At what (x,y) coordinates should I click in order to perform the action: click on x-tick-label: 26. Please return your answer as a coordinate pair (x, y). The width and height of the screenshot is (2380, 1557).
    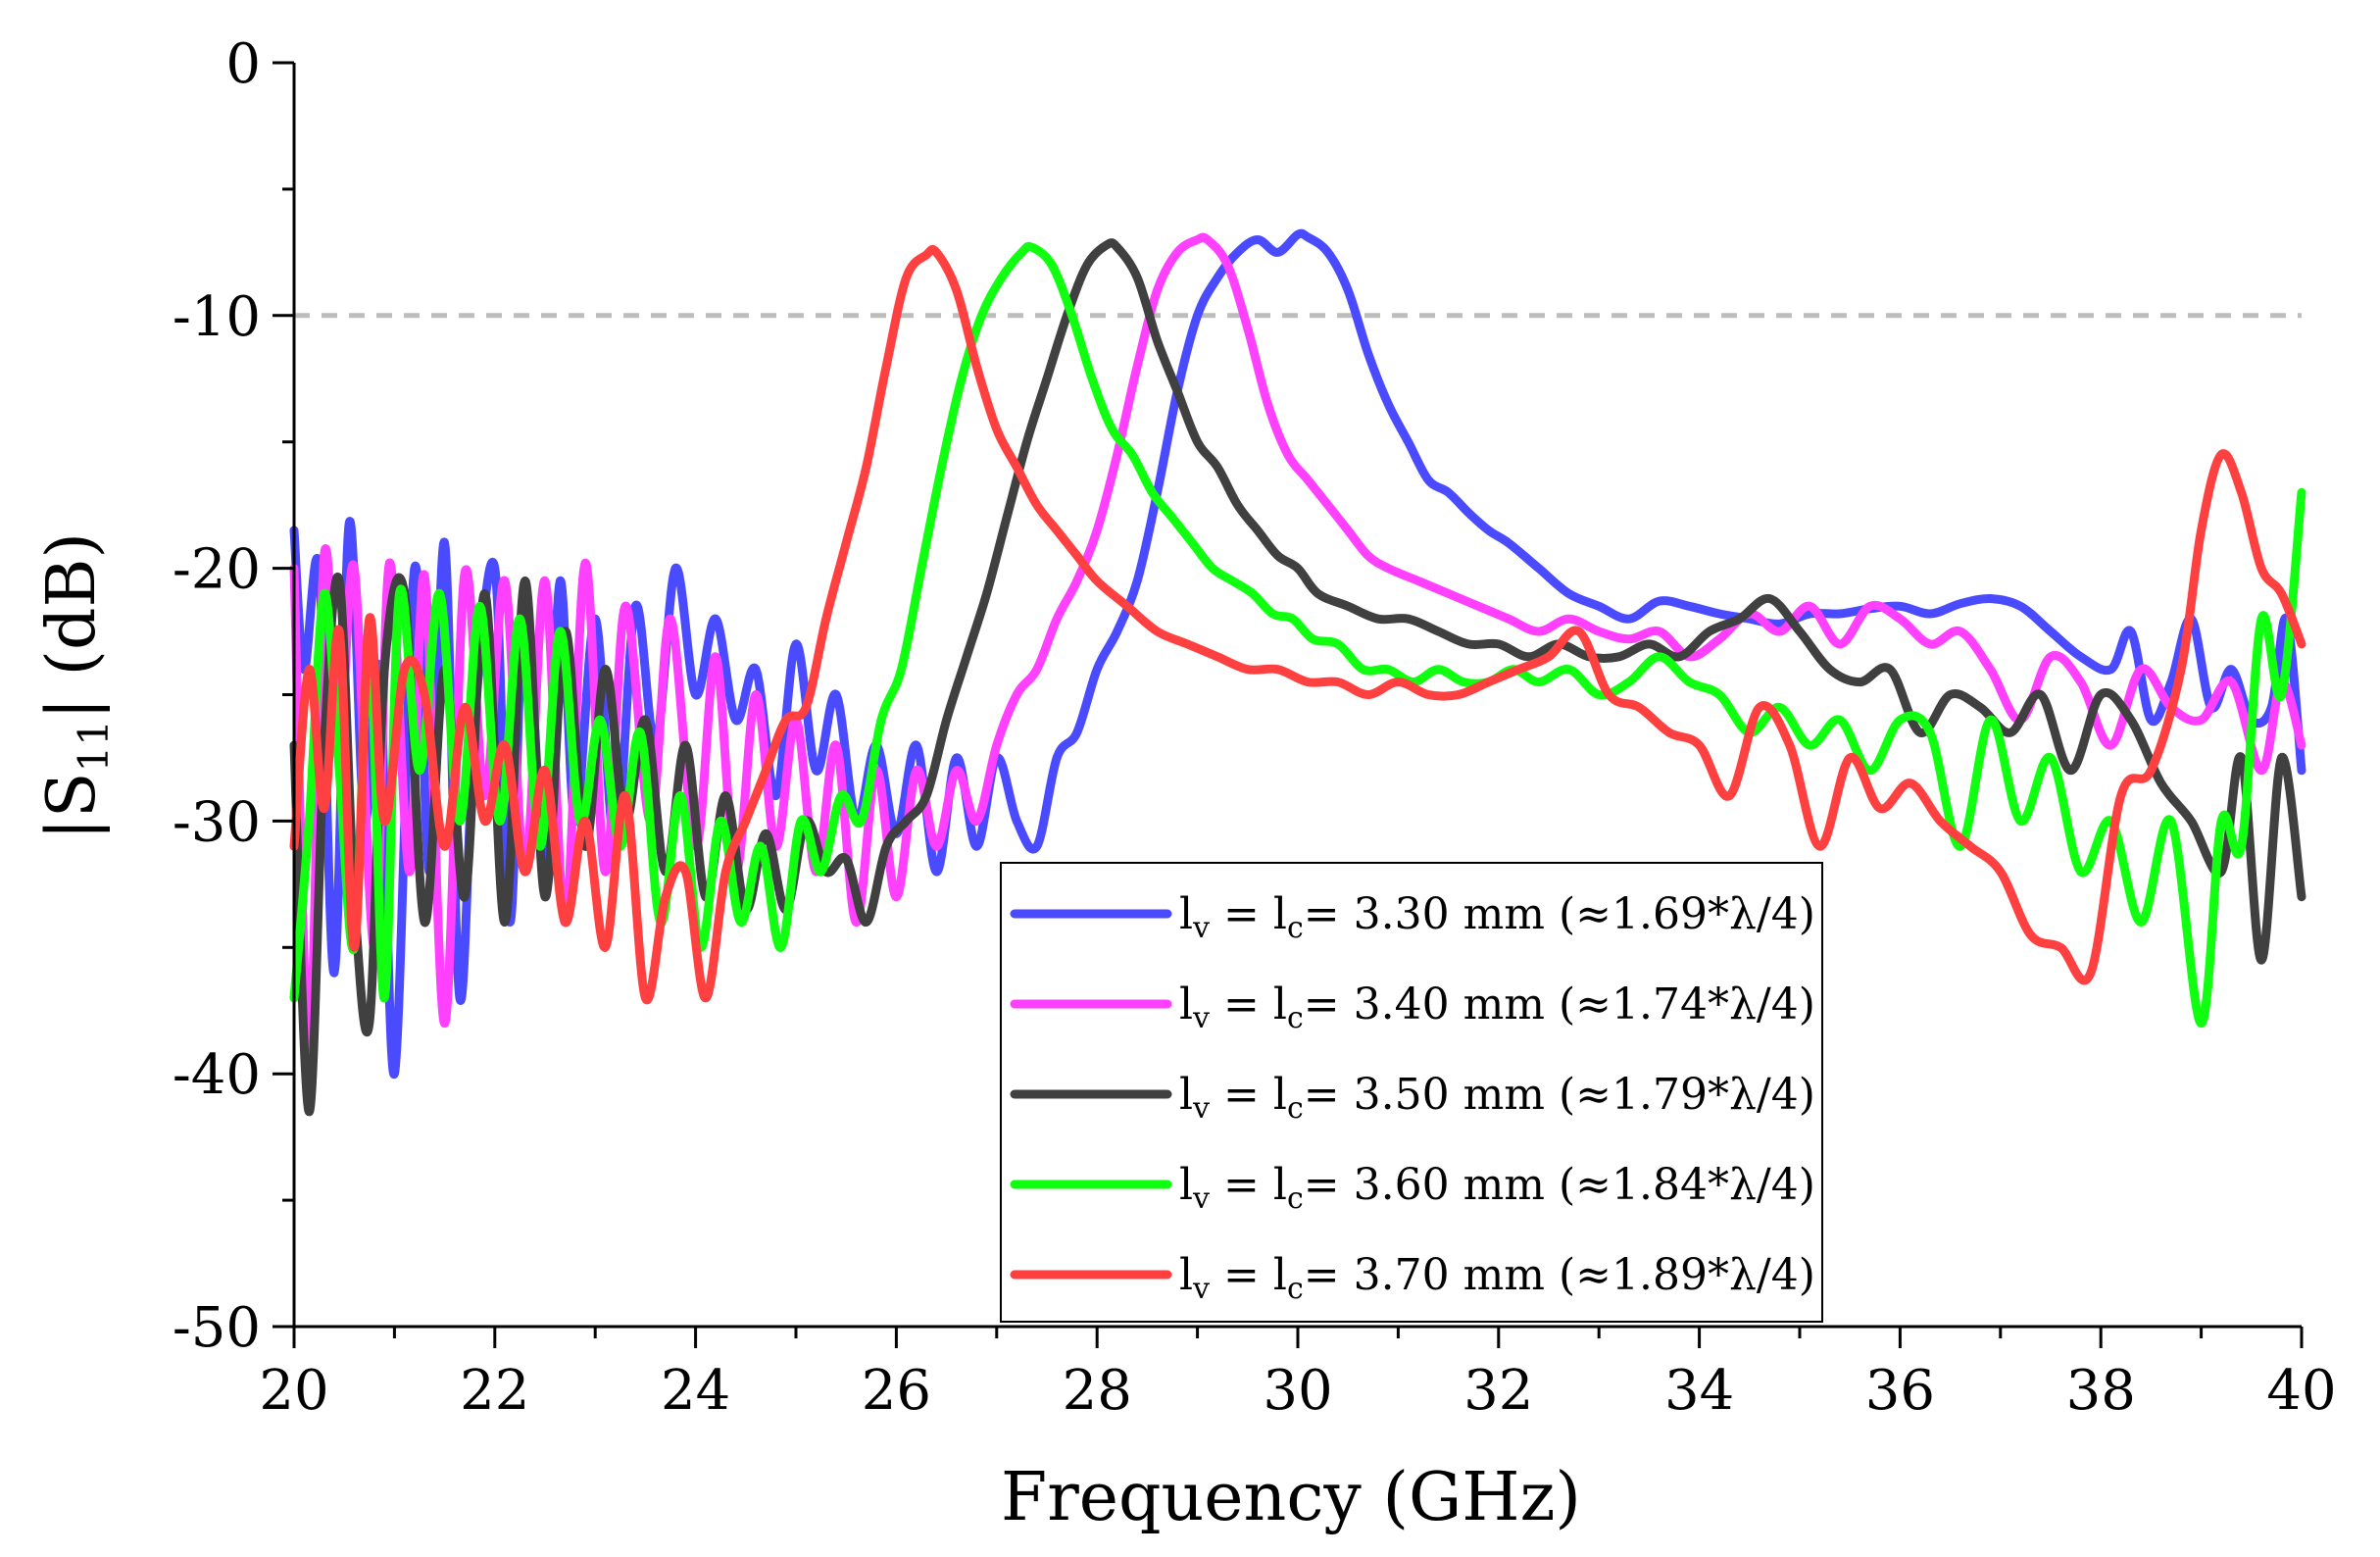
    Looking at the image, I should click on (896, 1391).